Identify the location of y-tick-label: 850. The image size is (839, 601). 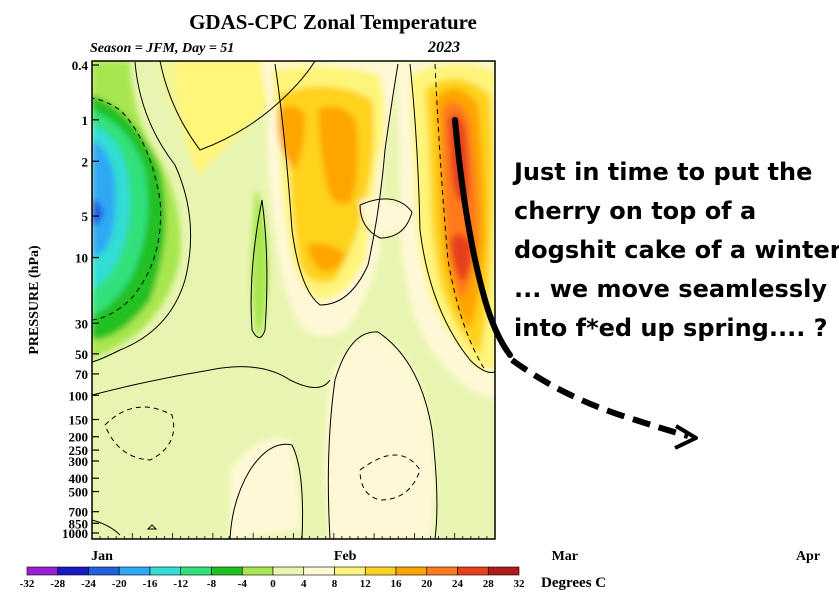
(79, 523).